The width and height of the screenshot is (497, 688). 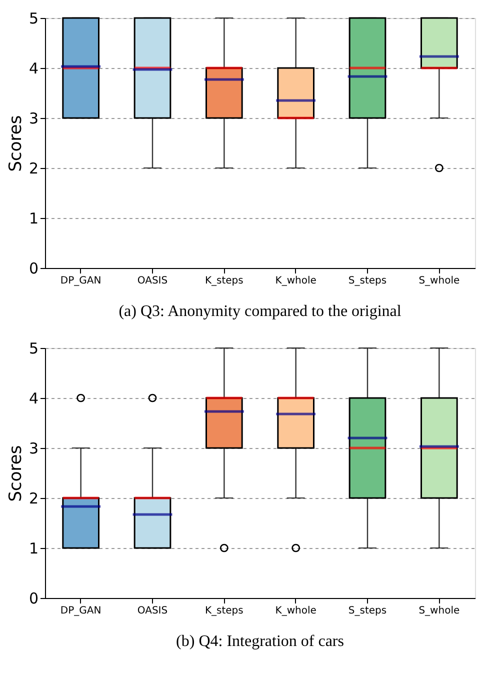 What do you see at coordinates (260, 311) in the screenshot?
I see `text: (a) Q3: Anonymity compared to the original` at bounding box center [260, 311].